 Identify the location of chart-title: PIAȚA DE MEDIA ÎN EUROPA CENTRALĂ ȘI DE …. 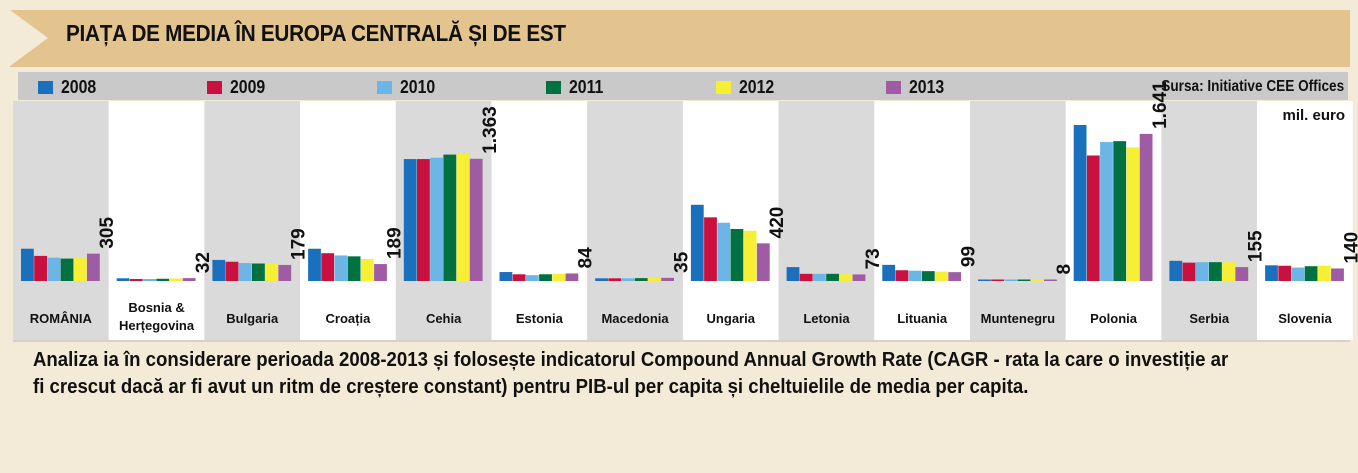
(316, 33).